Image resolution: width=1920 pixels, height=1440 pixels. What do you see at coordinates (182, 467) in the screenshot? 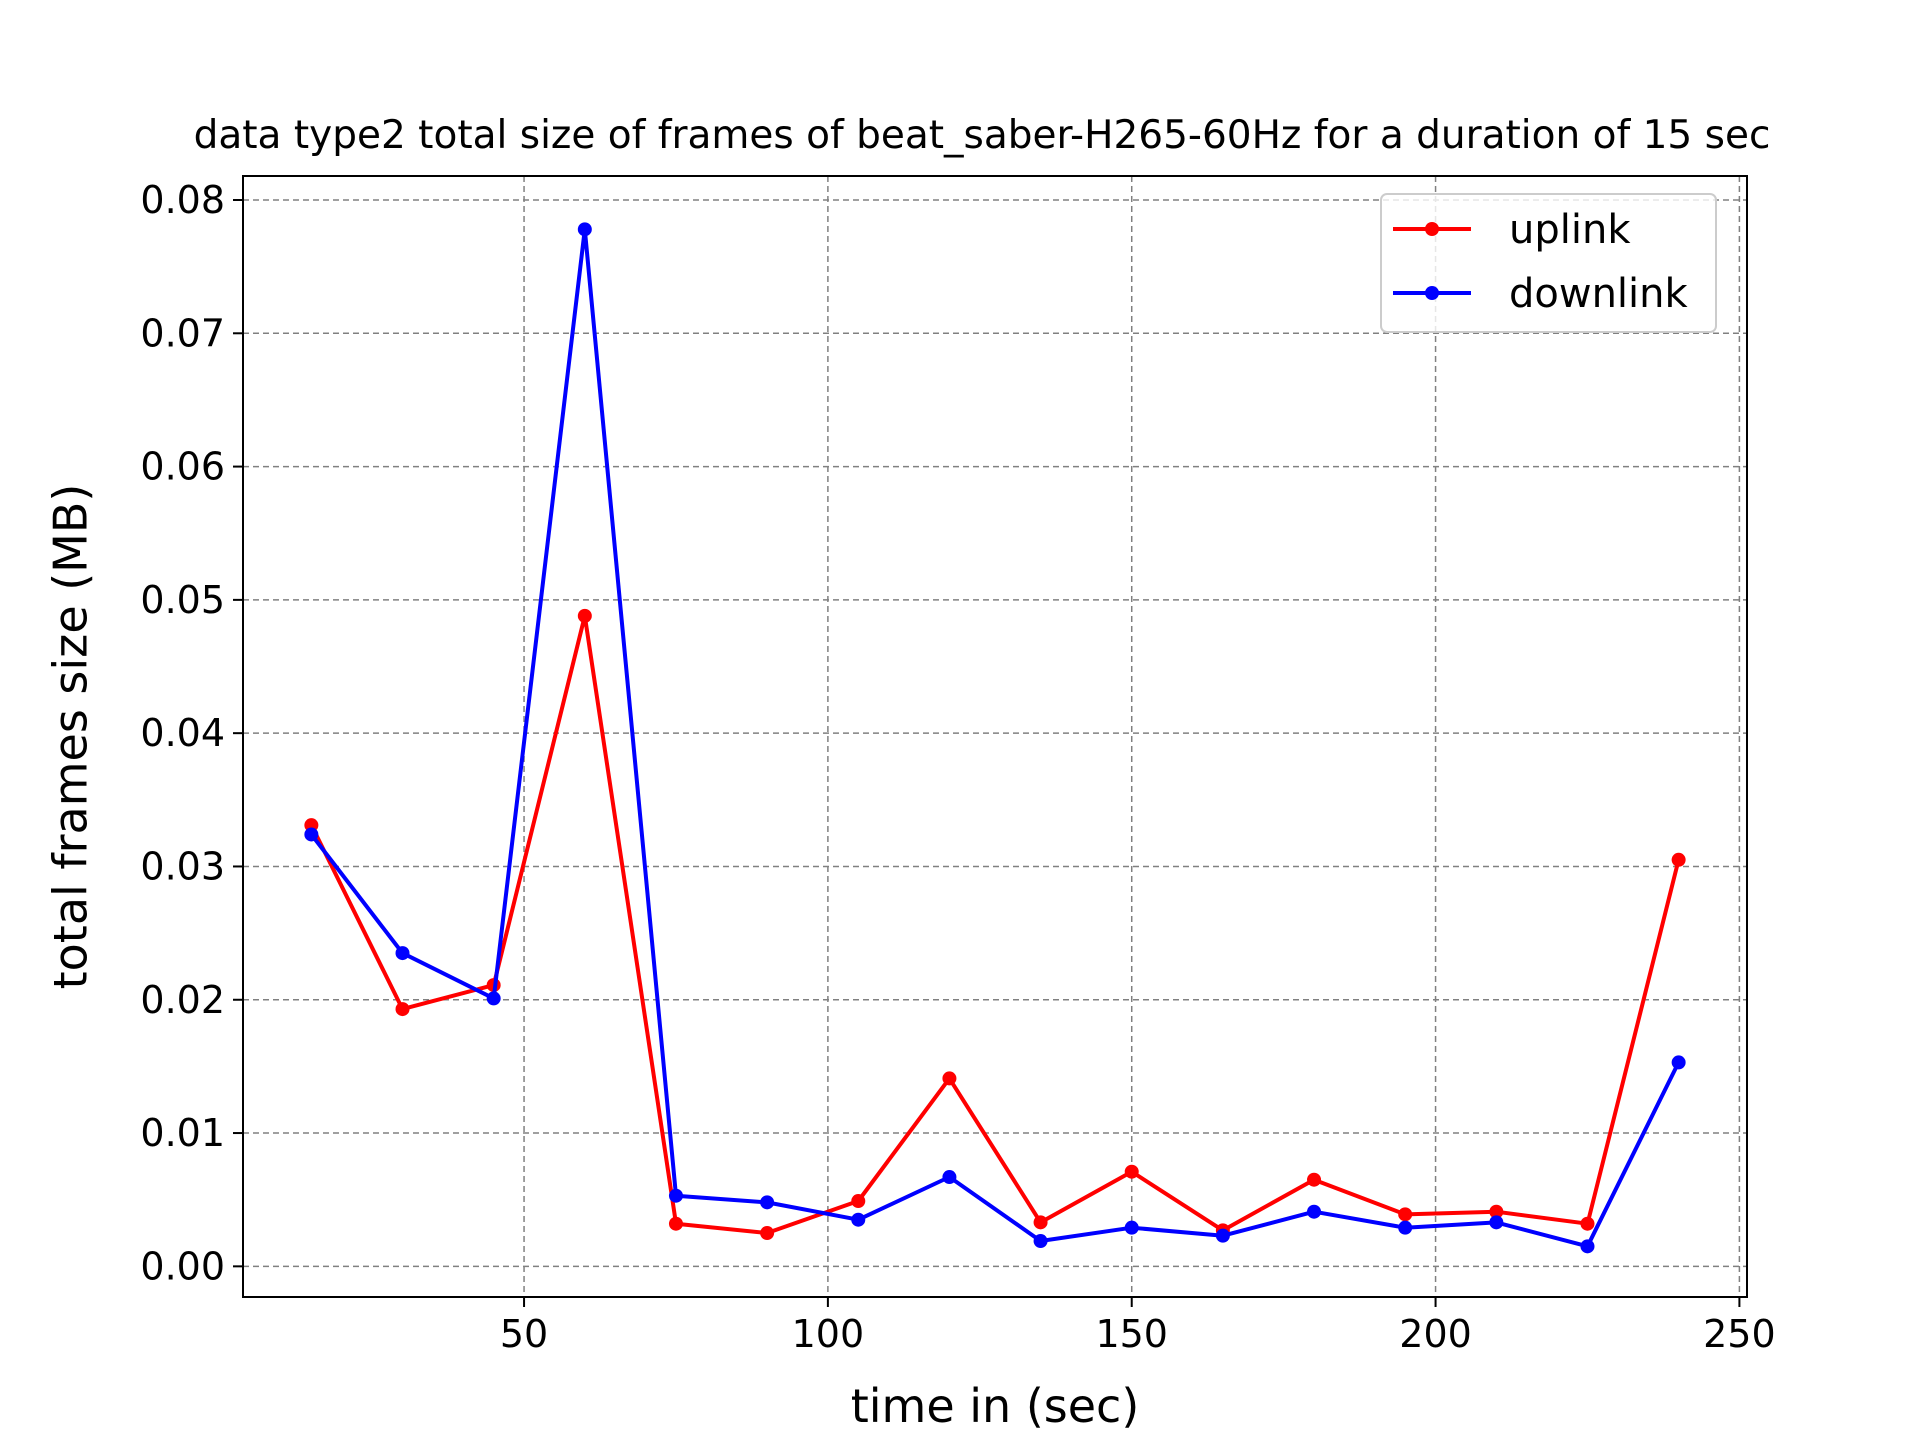
I see `y-tick-label: 0.06` at bounding box center [182, 467].